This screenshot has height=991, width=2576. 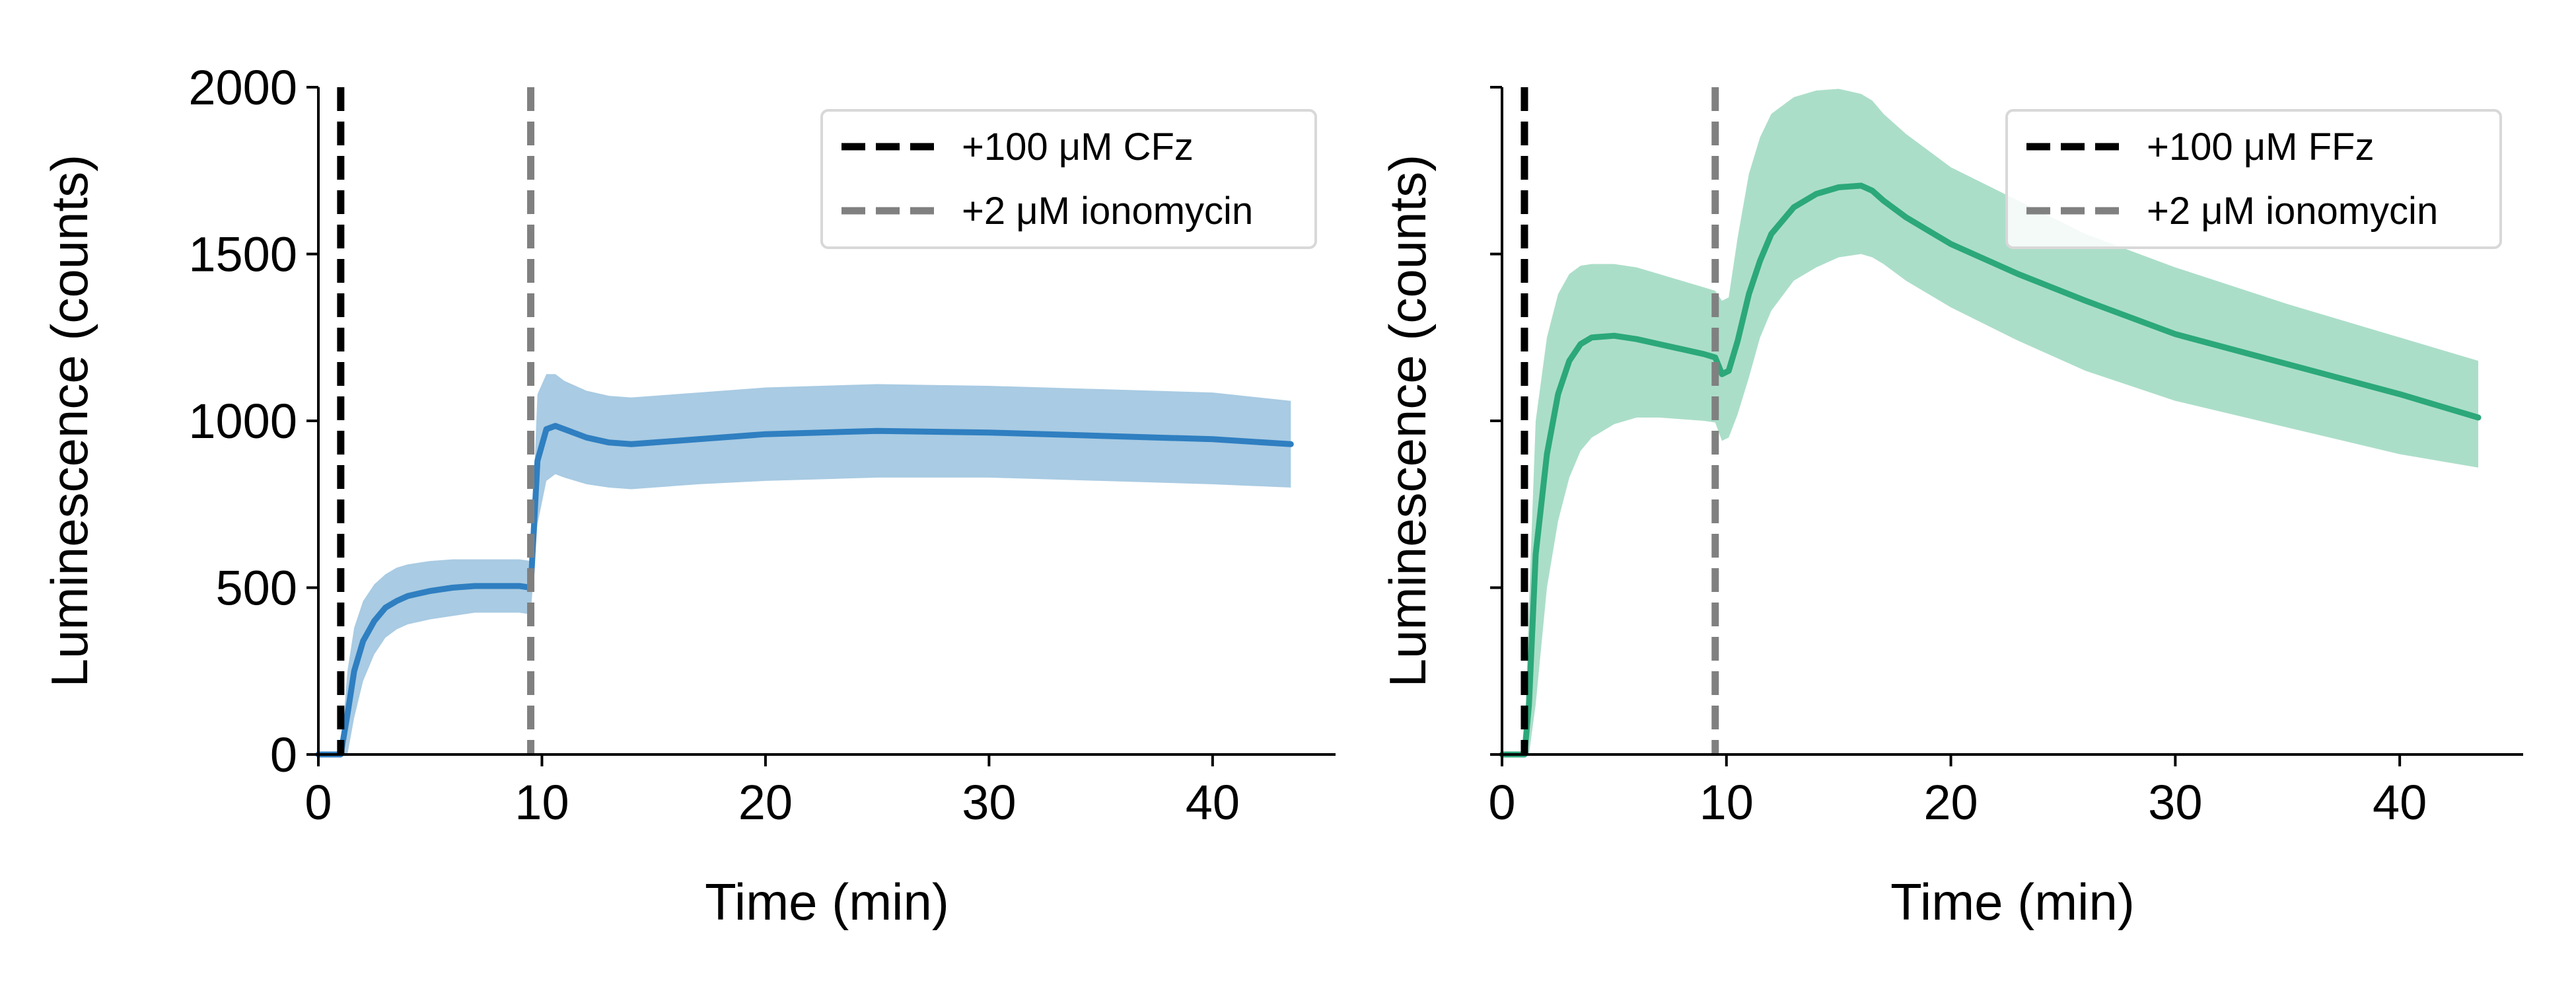 I want to click on y-tick-label: 0, so click(x=283, y=754).